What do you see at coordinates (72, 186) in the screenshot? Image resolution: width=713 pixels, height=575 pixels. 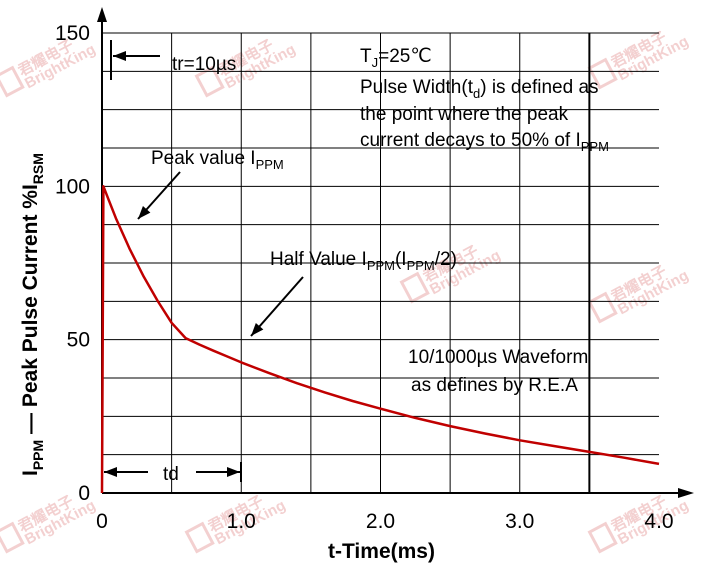 I see `y-tick-label: 100` at bounding box center [72, 186].